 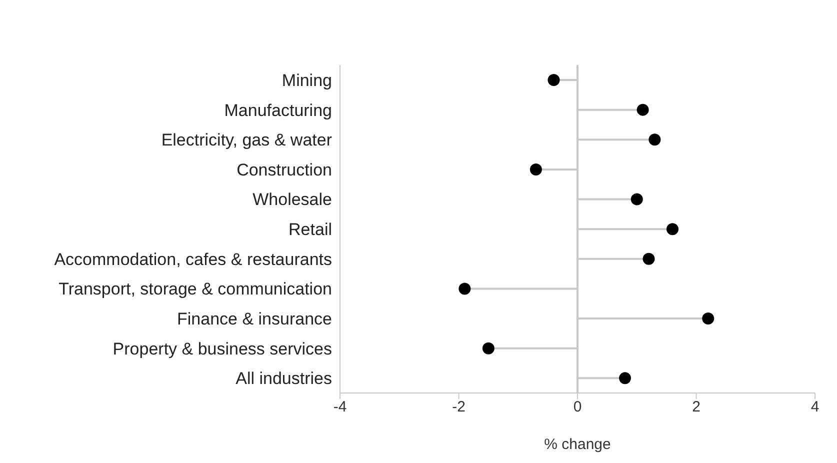 What do you see at coordinates (284, 170) in the screenshot?
I see `y-tick-label: Construction` at bounding box center [284, 170].